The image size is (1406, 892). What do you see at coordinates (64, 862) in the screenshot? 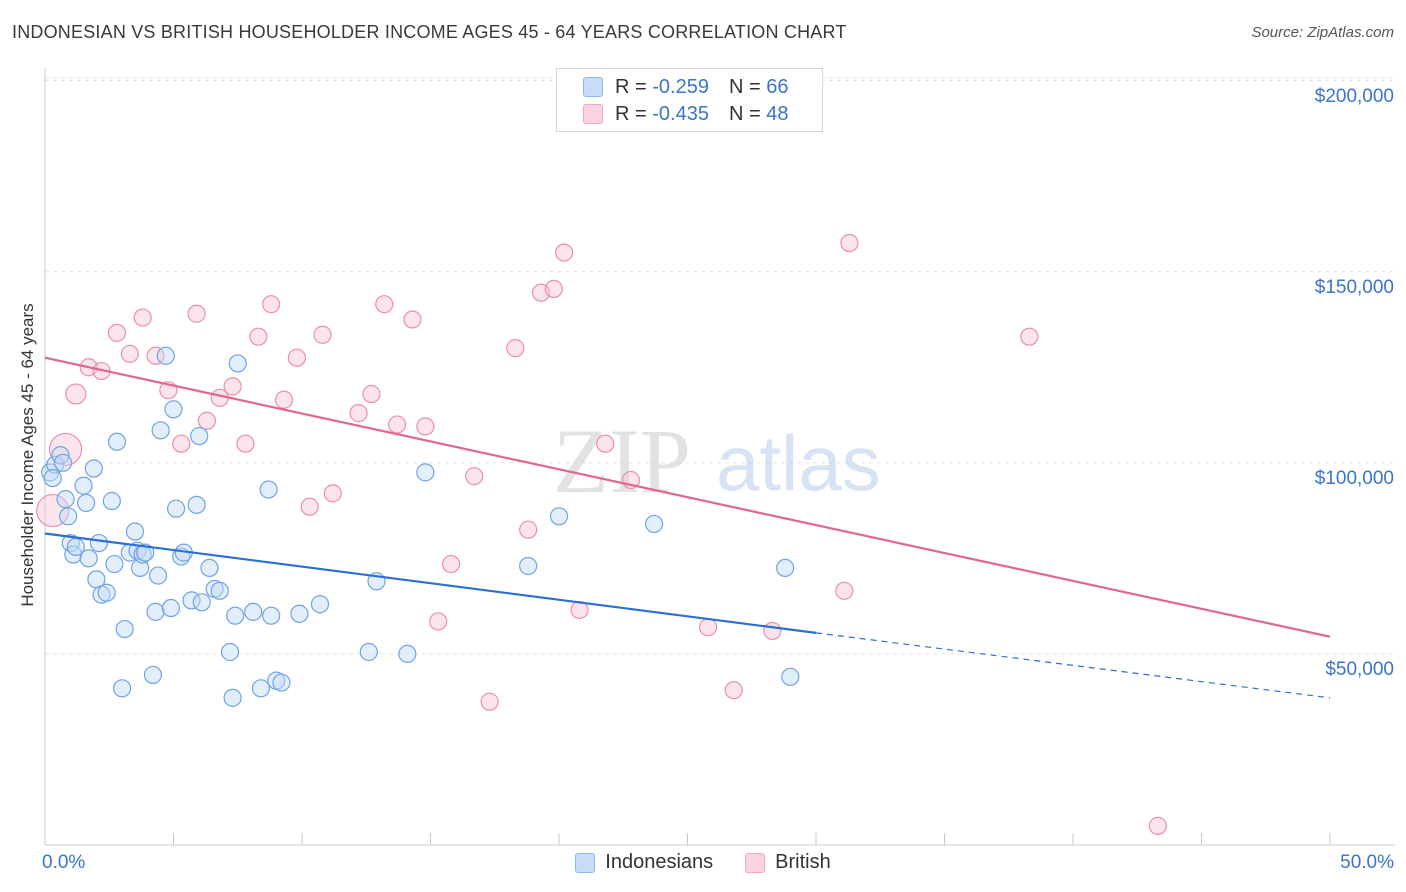
I see `x-tick-label-min: 0.0%` at bounding box center [64, 862].